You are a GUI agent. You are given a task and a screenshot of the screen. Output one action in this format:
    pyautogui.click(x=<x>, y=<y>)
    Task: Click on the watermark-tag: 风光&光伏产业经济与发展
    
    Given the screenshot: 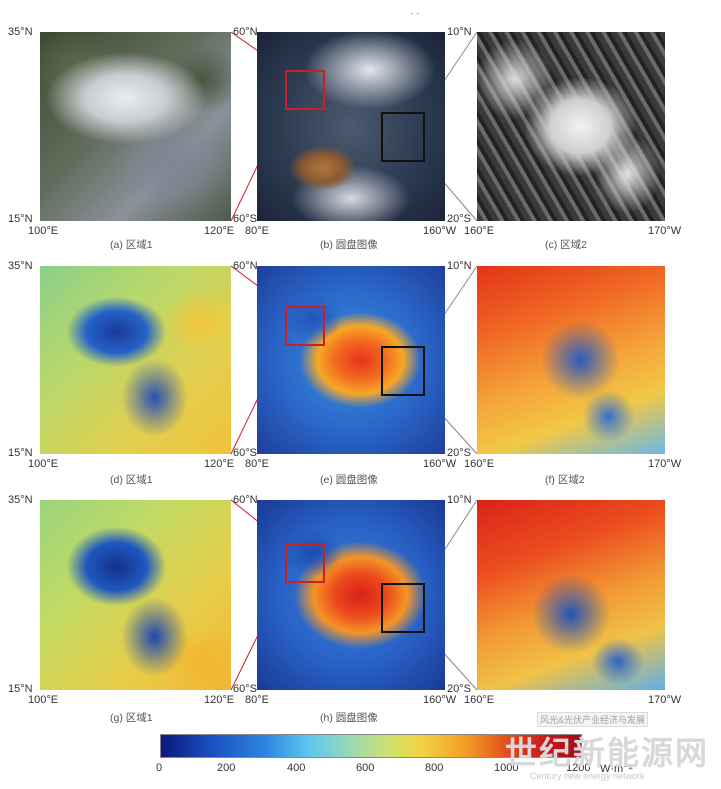 What is the action you would take?
    pyautogui.click(x=593, y=719)
    